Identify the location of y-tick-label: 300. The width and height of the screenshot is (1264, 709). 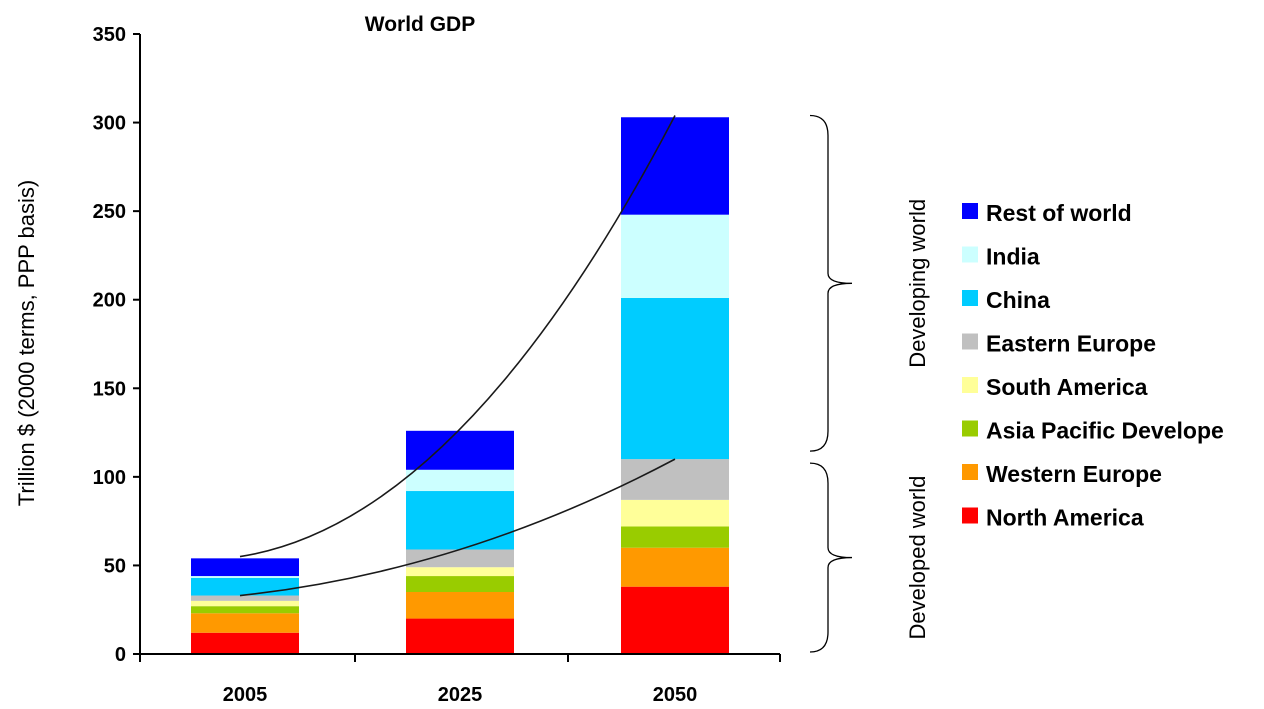
(109, 124).